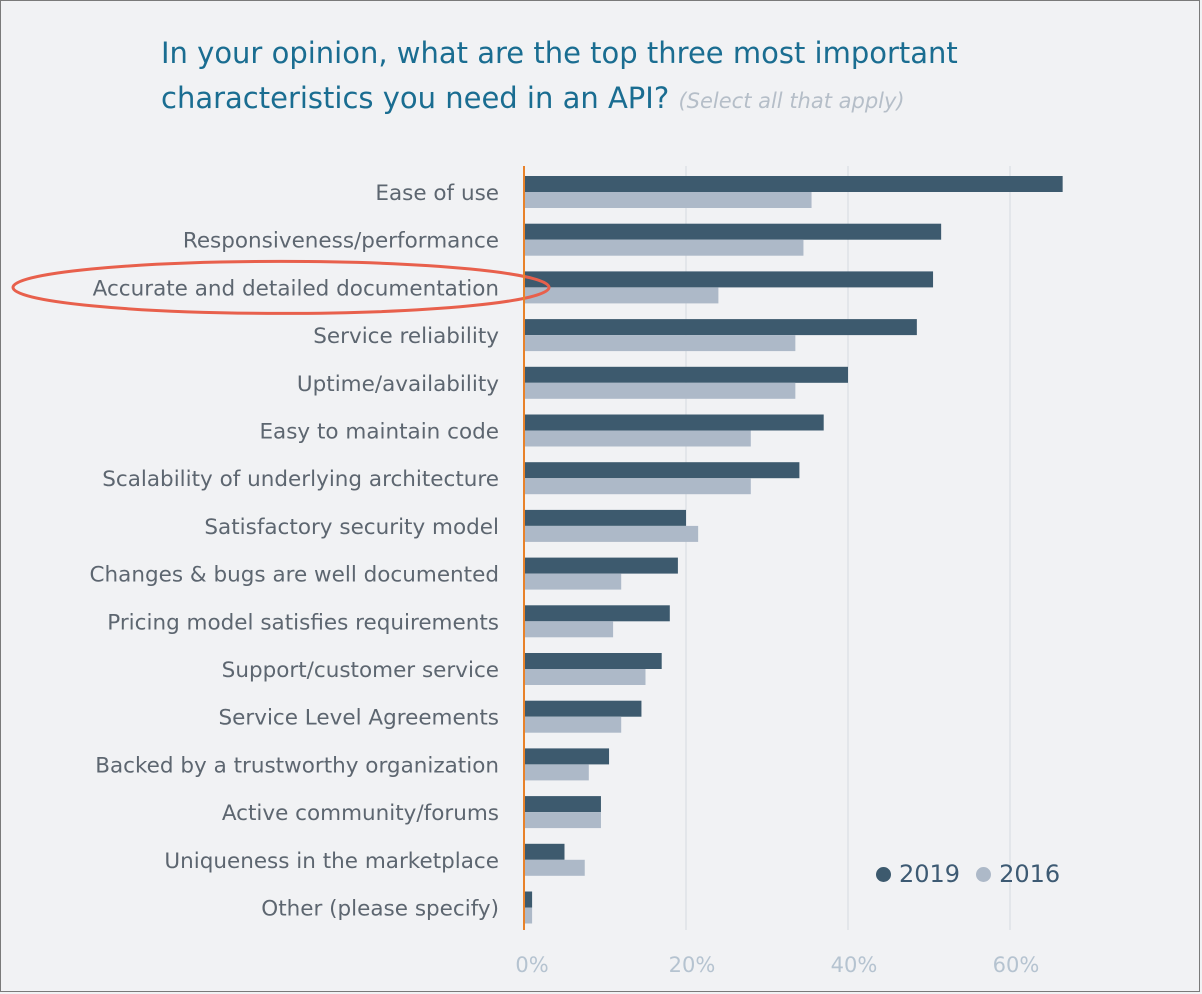  I want to click on x-tick-label: 60%, so click(1016, 965).